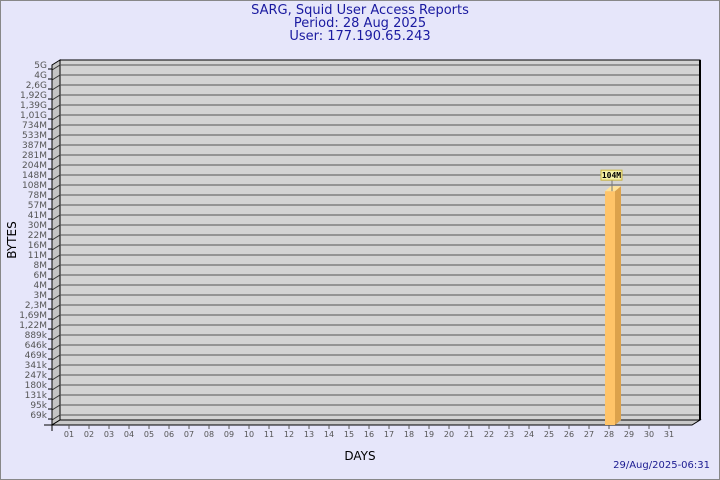  Describe the element at coordinates (34, 166) in the screenshot. I see `y-tick-label: 204M` at that location.